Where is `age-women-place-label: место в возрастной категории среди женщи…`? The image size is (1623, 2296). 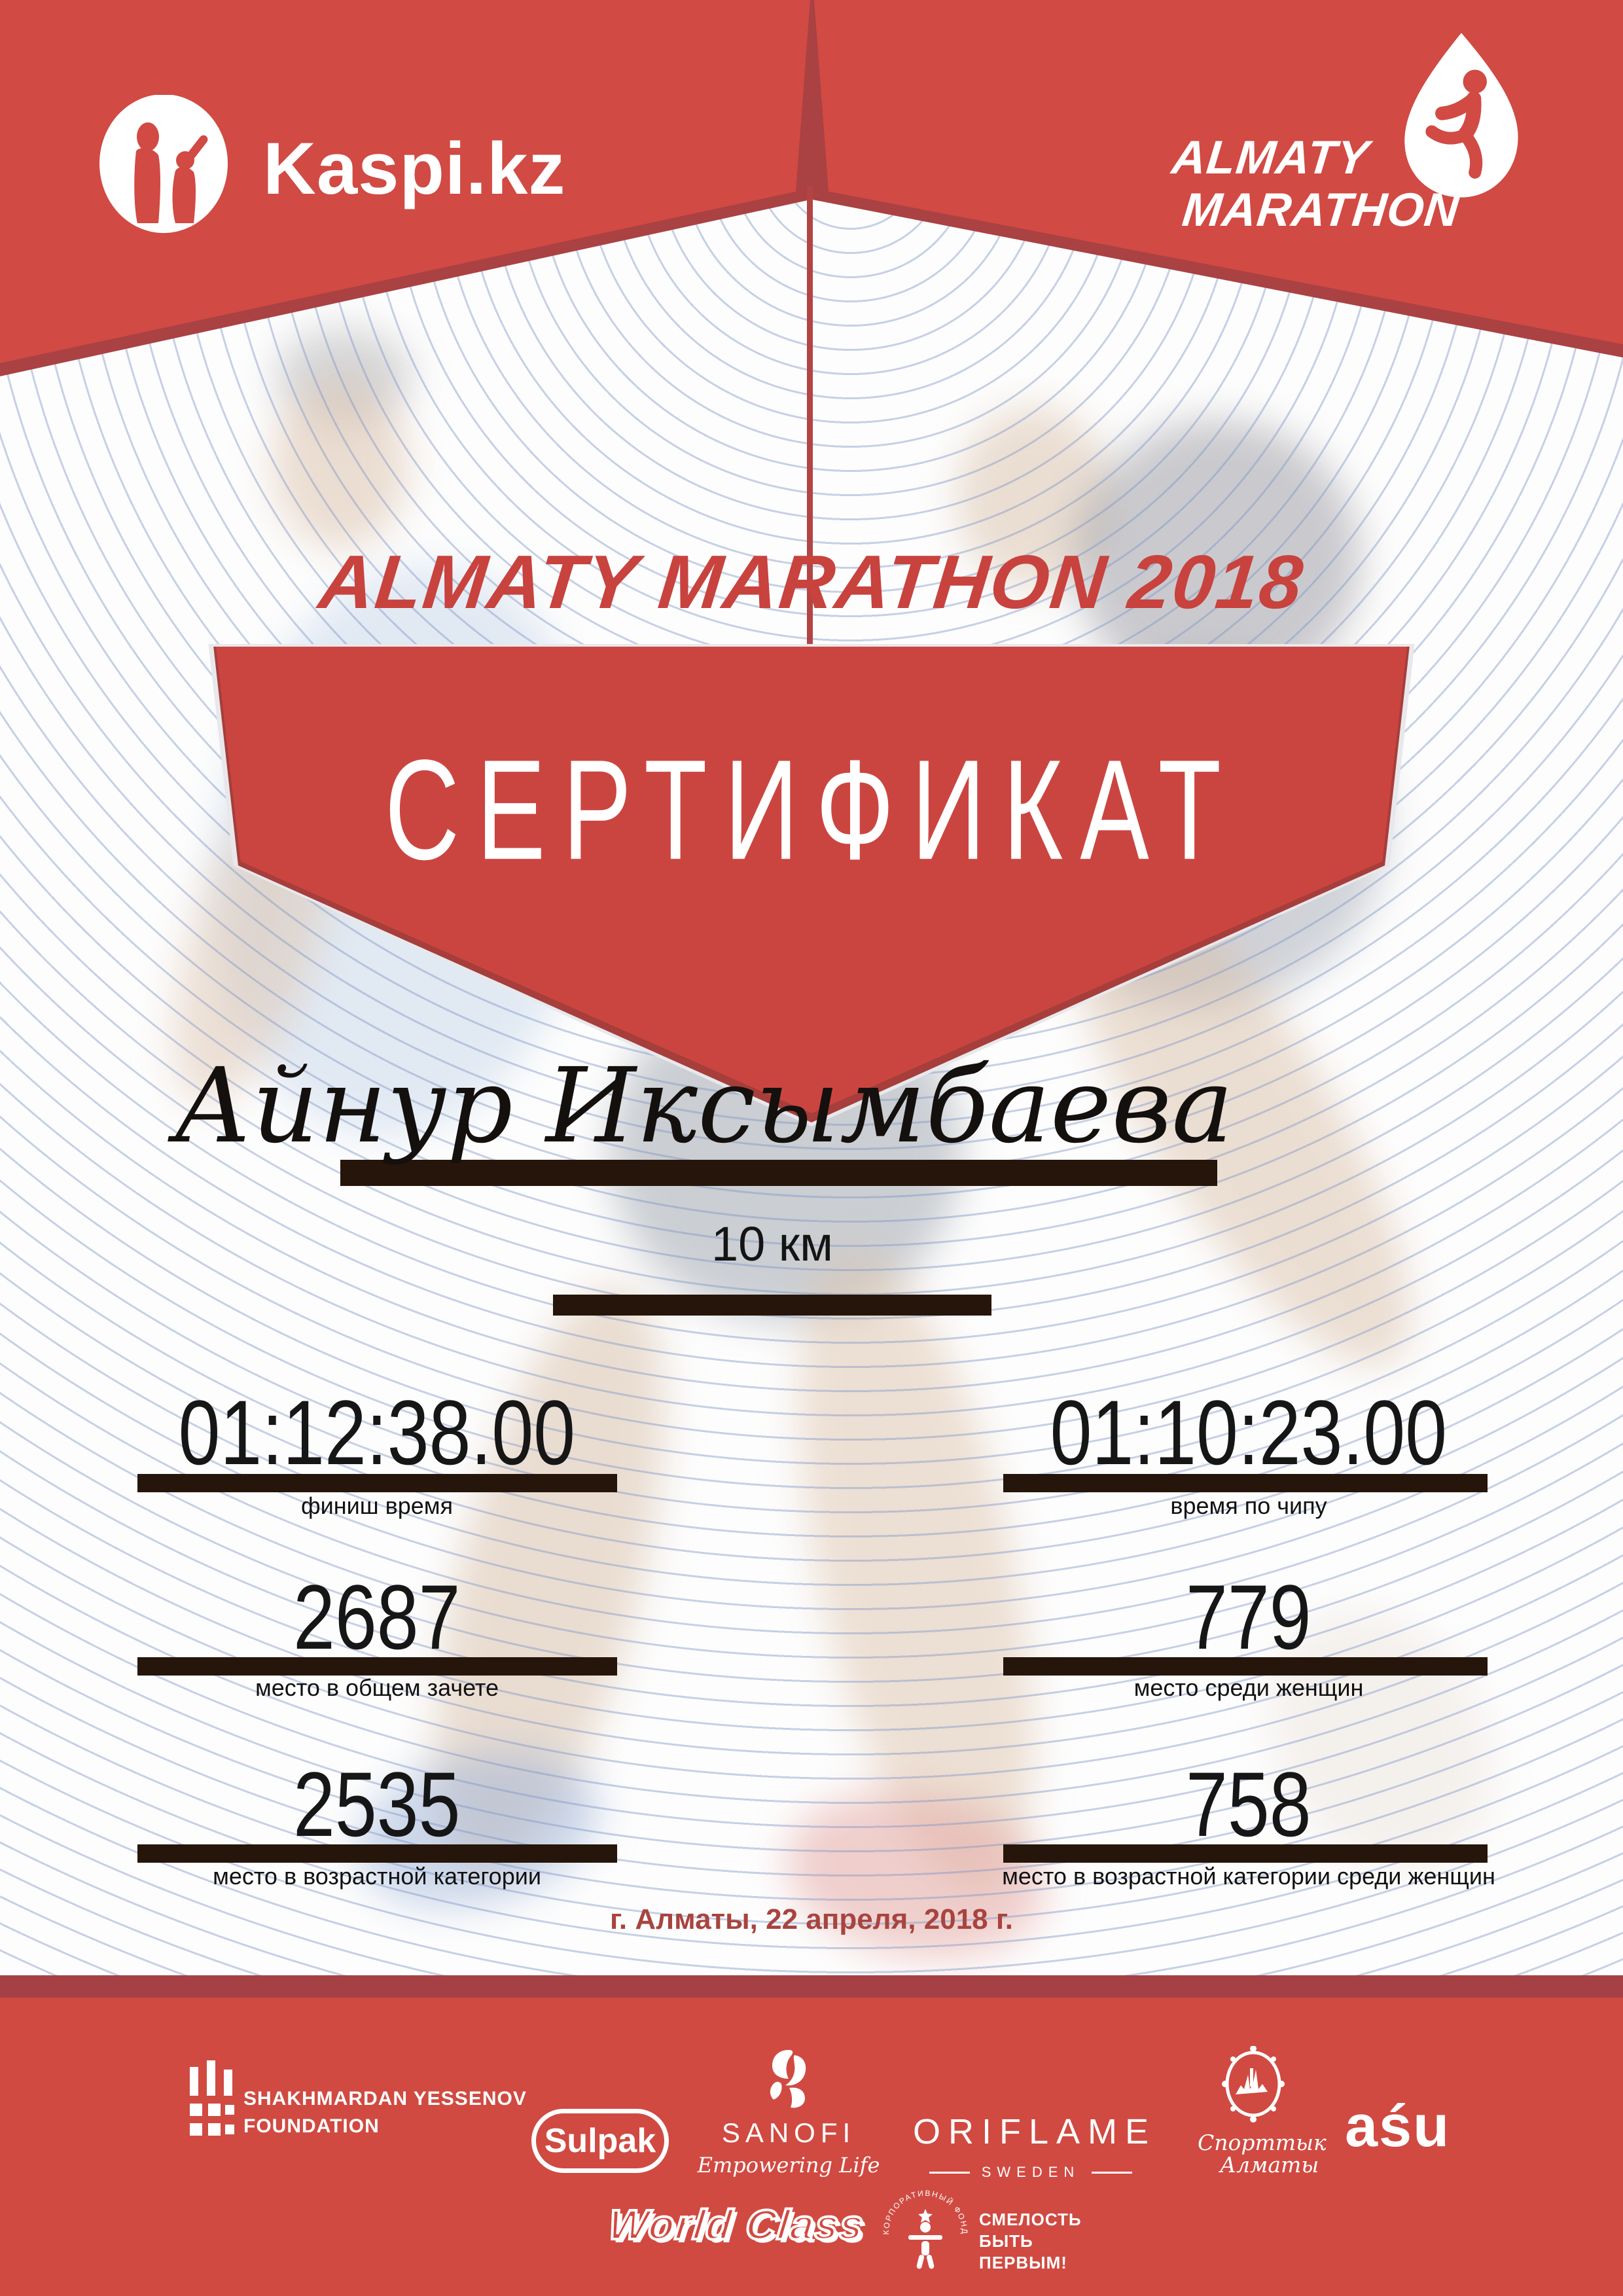
age-women-place-label: место в возрастной категории среди женщи… is located at coordinates (1248, 1876).